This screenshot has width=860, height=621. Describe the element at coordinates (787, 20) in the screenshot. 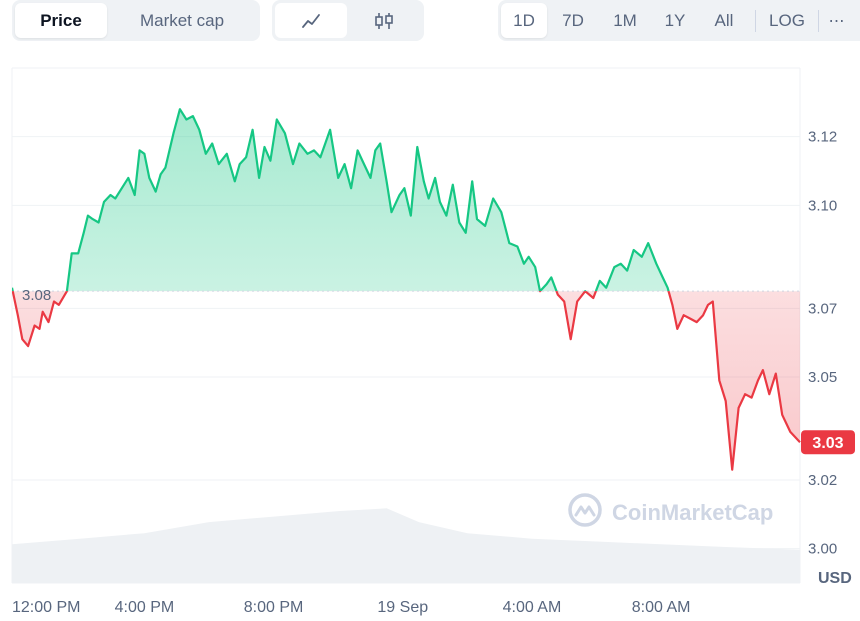

I see `log-scale-button: LOG` at that location.